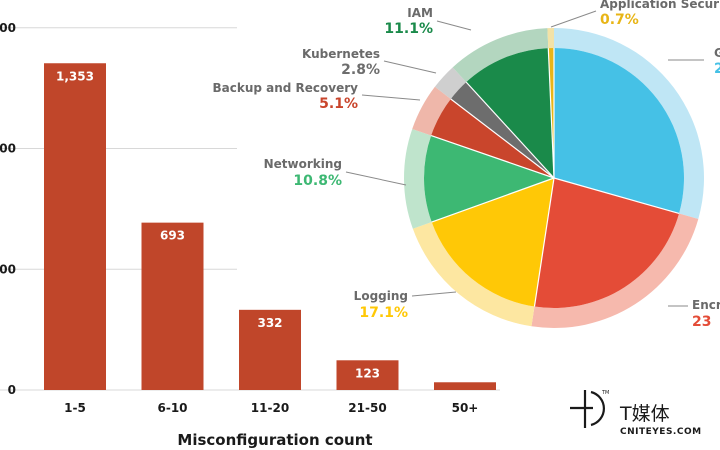 This screenshot has height=450, width=720. What do you see at coordinates (644, 414) in the screenshot?
I see `logo-chinese-text: T媒体` at bounding box center [644, 414].